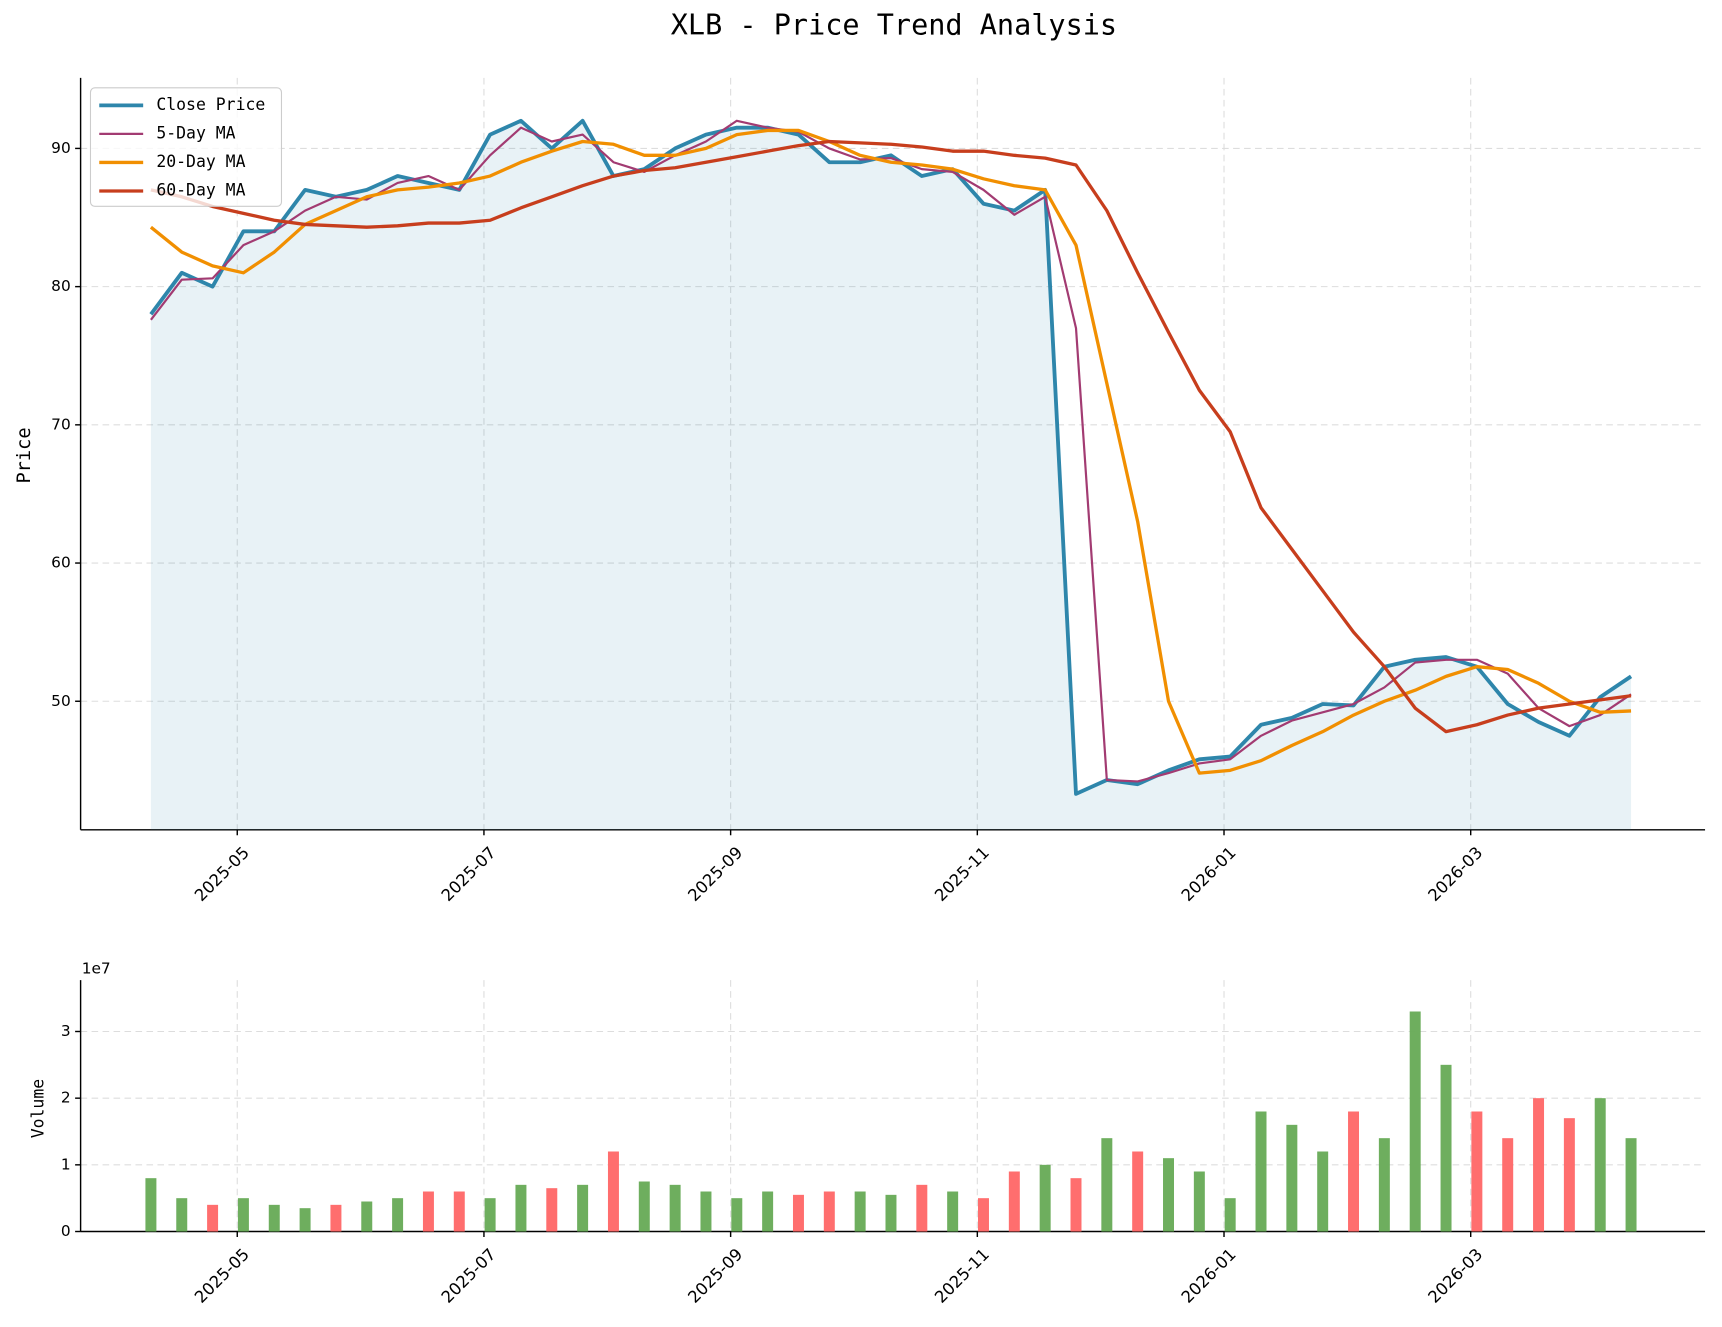  What do you see at coordinates (200, 189) in the screenshot?
I see `legend-label: 60-Day MA` at bounding box center [200, 189].